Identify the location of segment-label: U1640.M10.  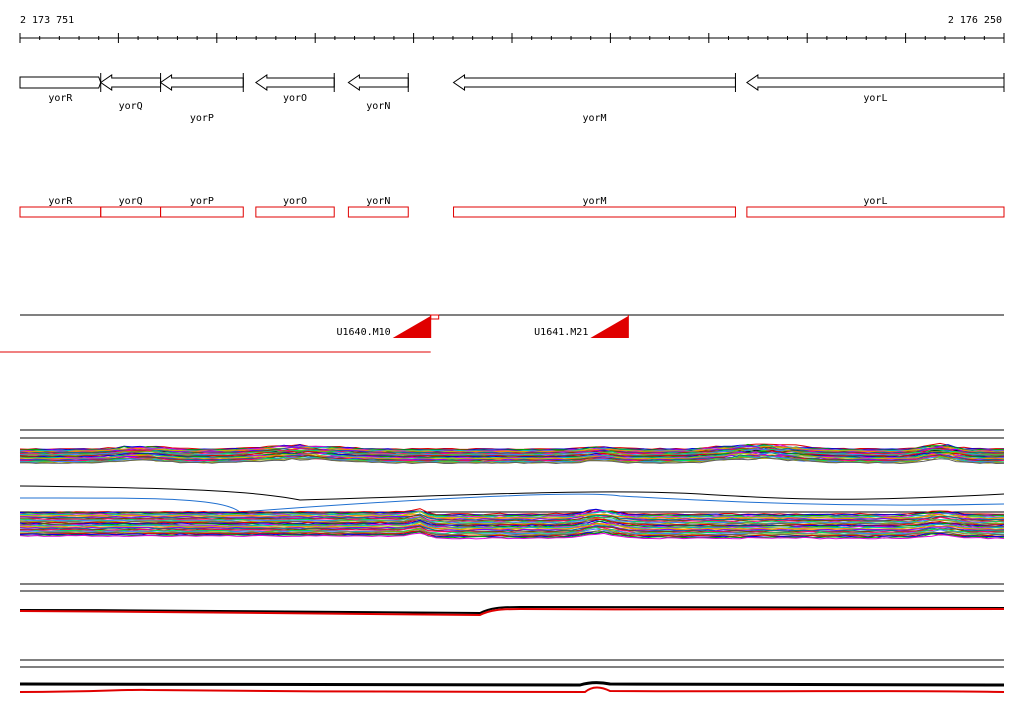
(364, 332).